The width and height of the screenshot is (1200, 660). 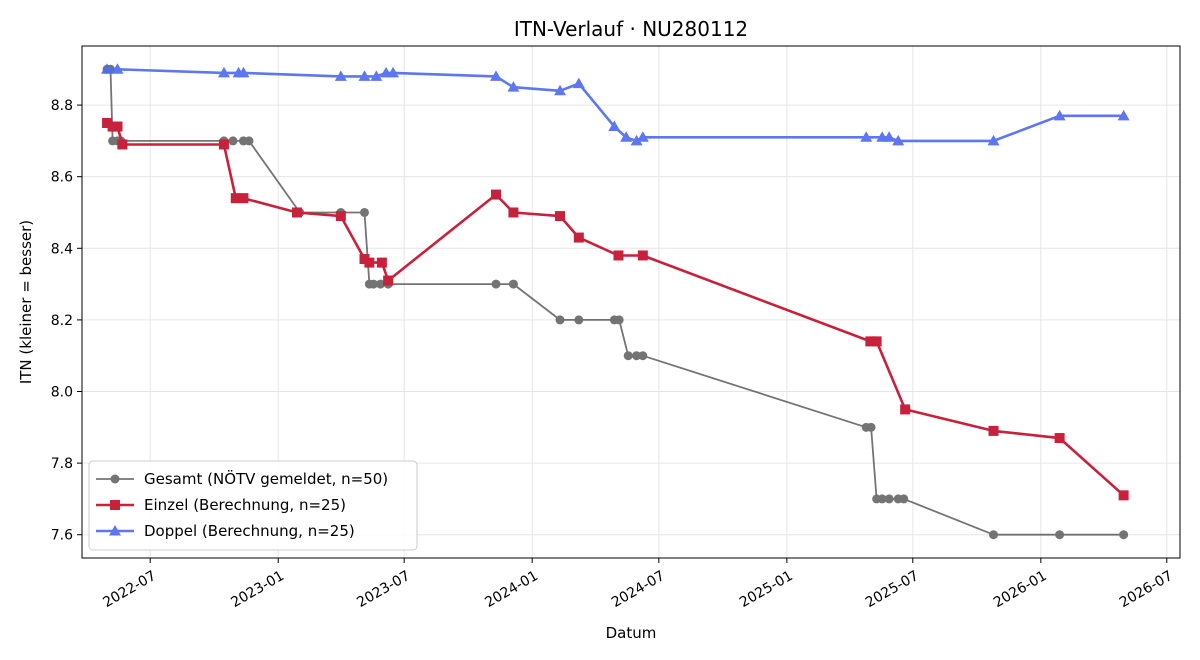 What do you see at coordinates (62, 464) in the screenshot?
I see `y-tick-label: 7.8` at bounding box center [62, 464].